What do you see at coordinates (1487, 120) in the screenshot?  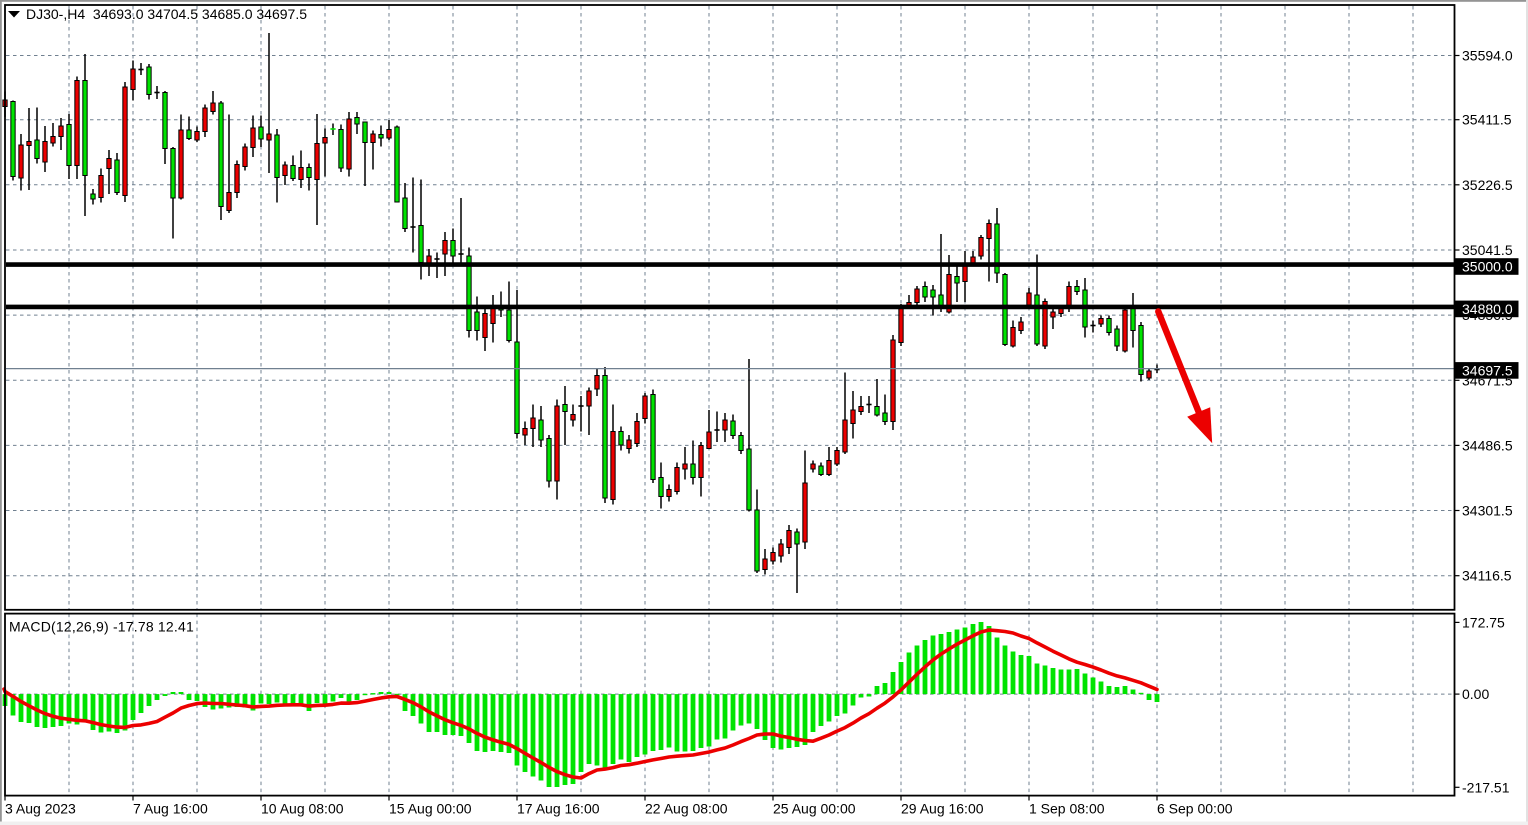 I see `svg-text: 35411.5` at bounding box center [1487, 120].